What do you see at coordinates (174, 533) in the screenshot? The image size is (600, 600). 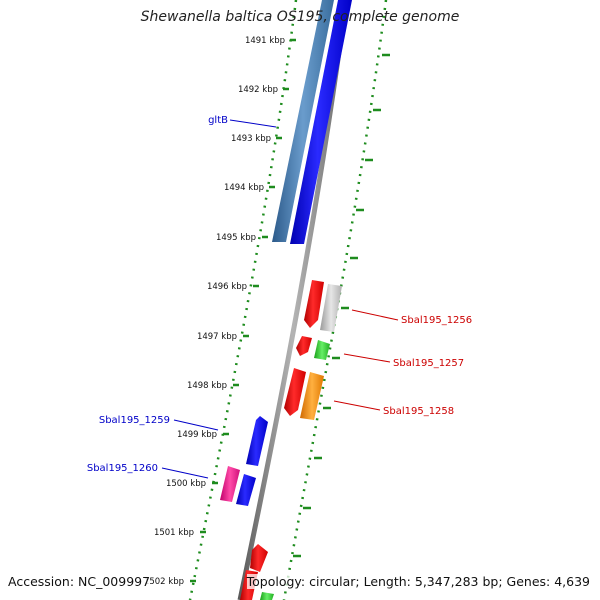 I see `tick-label: 1501 kbp` at bounding box center [174, 533].